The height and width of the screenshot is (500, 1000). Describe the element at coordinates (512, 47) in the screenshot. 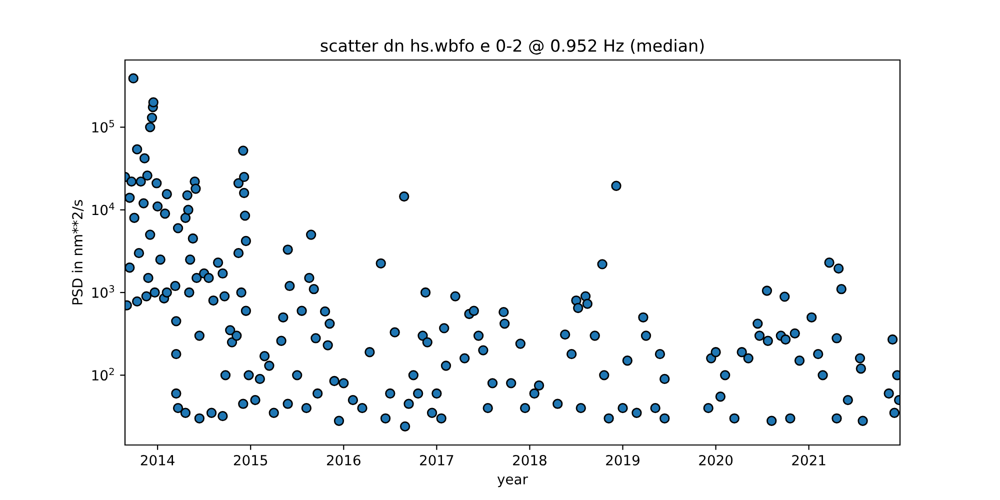

I see `chart-title: scatter dn hs.wbfo e 0-2 @ 0.952 Hz (median)` at that location.